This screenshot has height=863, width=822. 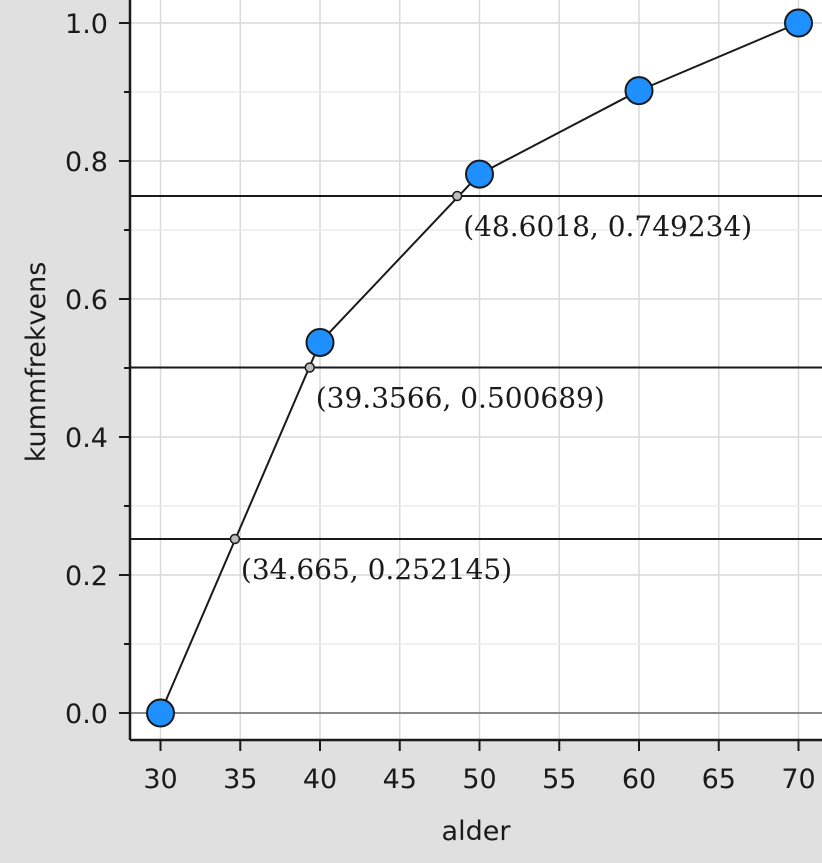 What do you see at coordinates (86, 24) in the screenshot?
I see `y-tick-label: 1.0` at bounding box center [86, 24].